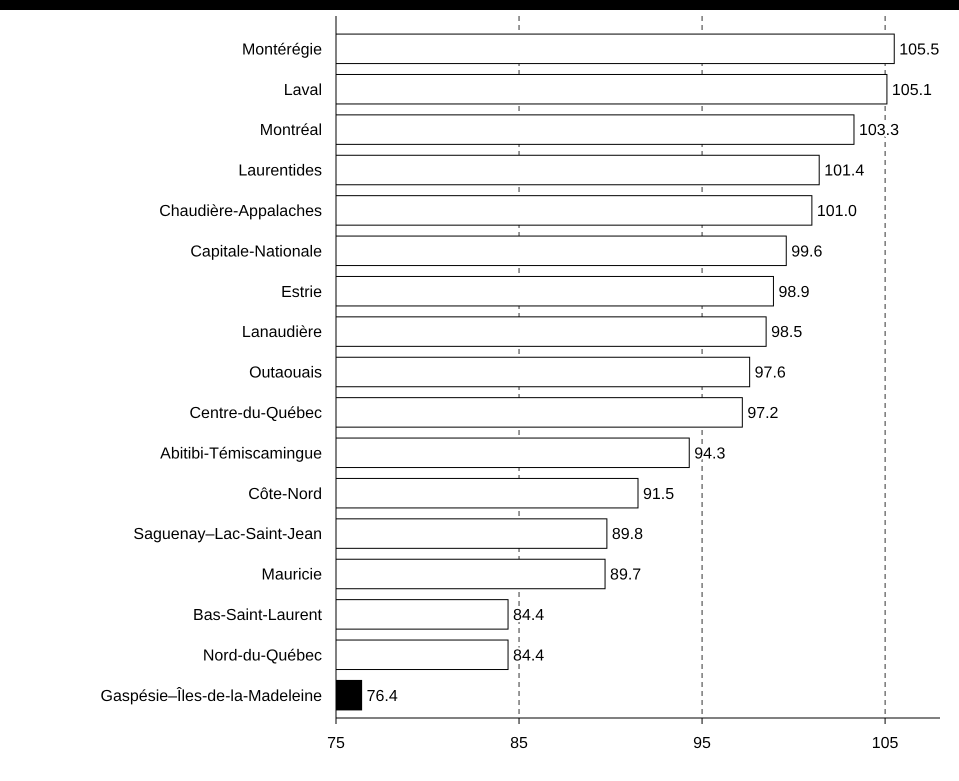 This screenshot has height=781, width=959. Describe the element at coordinates (786, 333) in the screenshot. I see `data-label: 98.5` at that location.